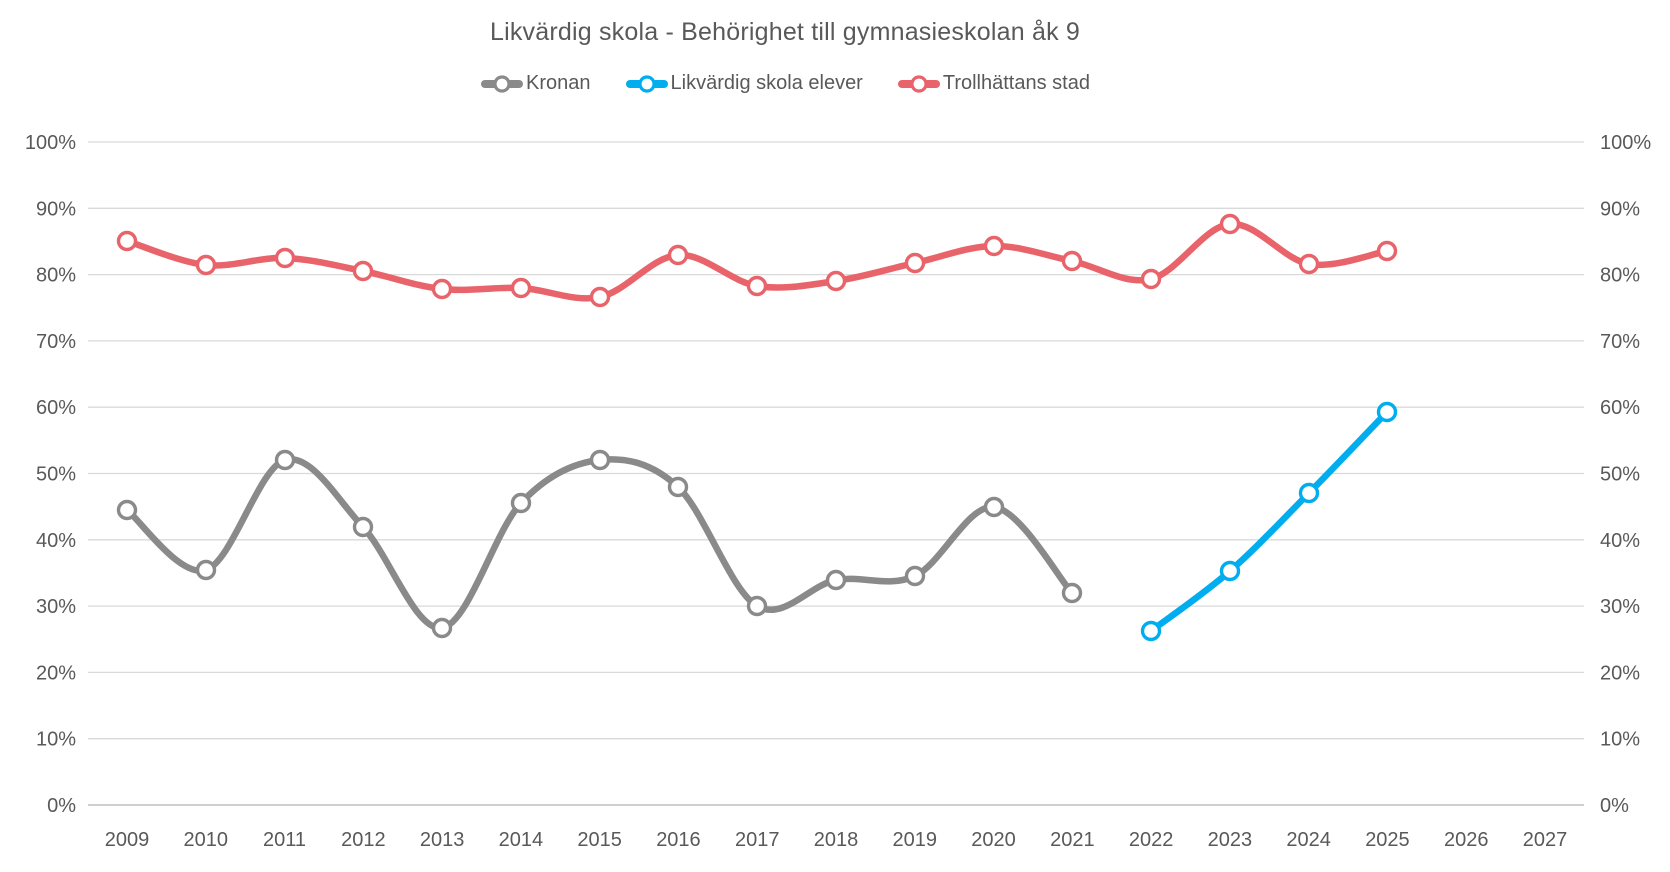  What do you see at coordinates (1230, 840) in the screenshot?
I see `x-axis-tick: 2023` at bounding box center [1230, 840].